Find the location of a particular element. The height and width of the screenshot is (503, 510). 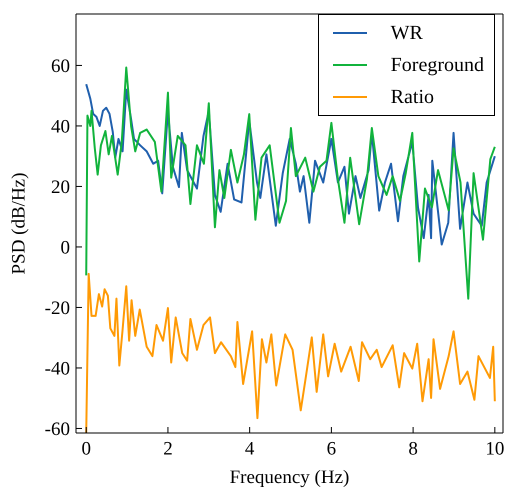

x-tick-label: 10 is located at coordinates (494, 449).